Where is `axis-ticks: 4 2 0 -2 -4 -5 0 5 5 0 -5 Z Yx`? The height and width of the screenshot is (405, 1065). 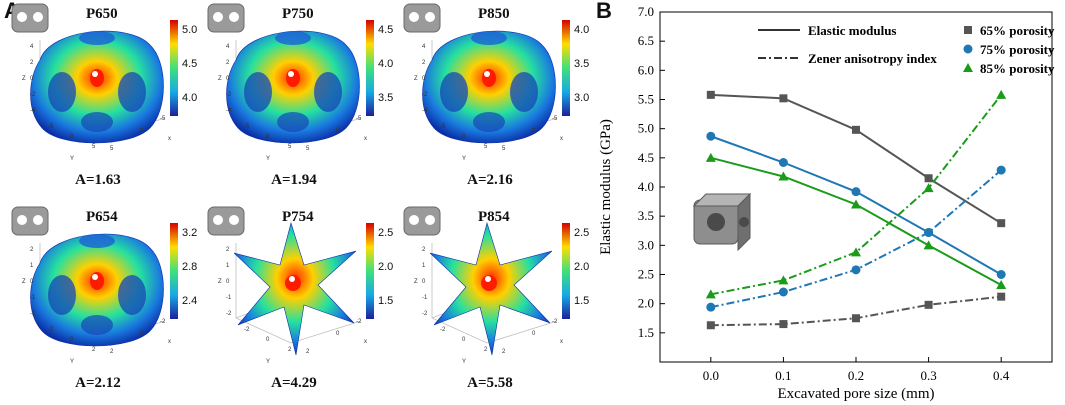 axis-ticks: 4 2 0 -2 -4 -5 0 5 5 0 -5 Z Yx is located at coordinates (488, 103).